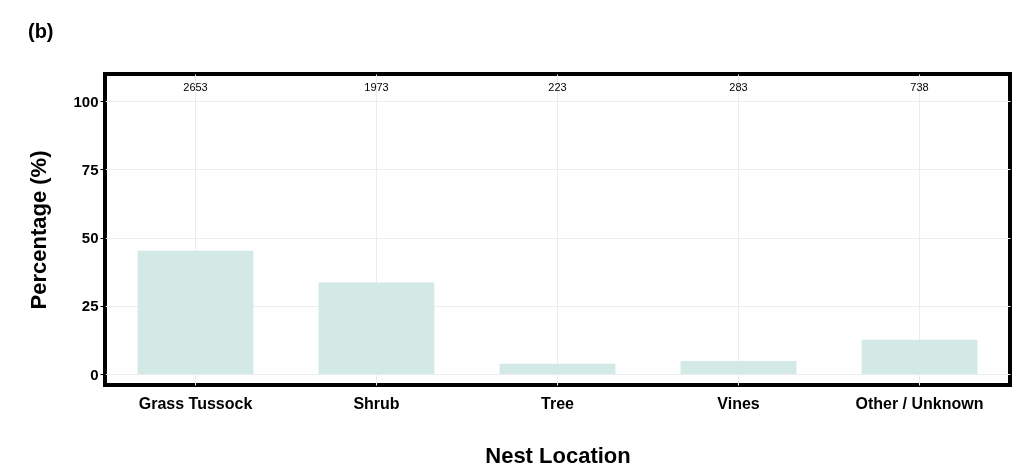  I want to click on y-axis-title: Percentage (%), so click(39, 230).